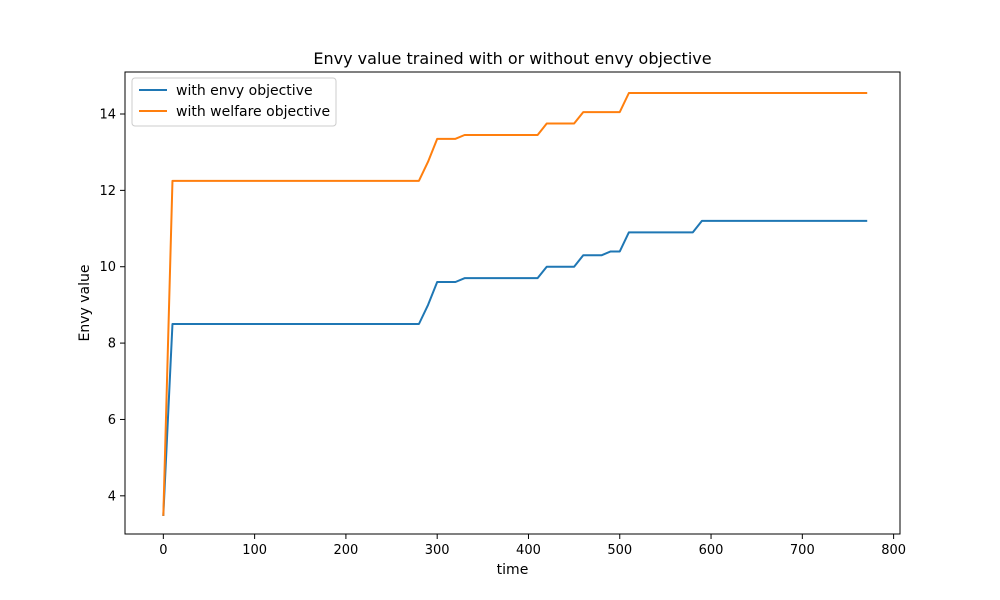 Image resolution: width=1000 pixels, height=600 pixels. I want to click on x-tick-label: 700, so click(802, 550).